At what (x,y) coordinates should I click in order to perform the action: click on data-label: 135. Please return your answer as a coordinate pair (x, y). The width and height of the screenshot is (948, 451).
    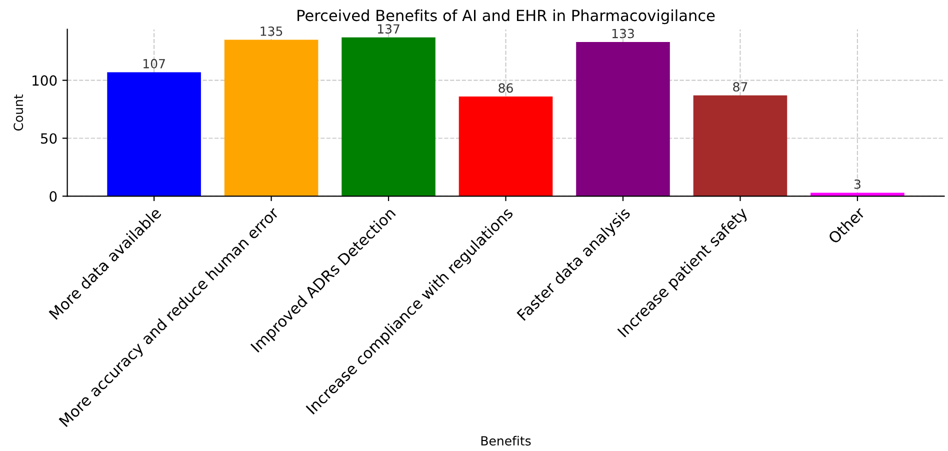
    Looking at the image, I should click on (271, 31).